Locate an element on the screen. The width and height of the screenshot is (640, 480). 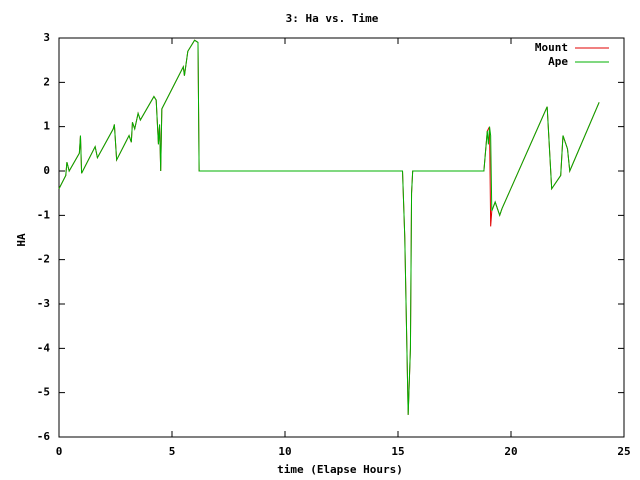
y-tick-label: 0 is located at coordinates (46, 170).